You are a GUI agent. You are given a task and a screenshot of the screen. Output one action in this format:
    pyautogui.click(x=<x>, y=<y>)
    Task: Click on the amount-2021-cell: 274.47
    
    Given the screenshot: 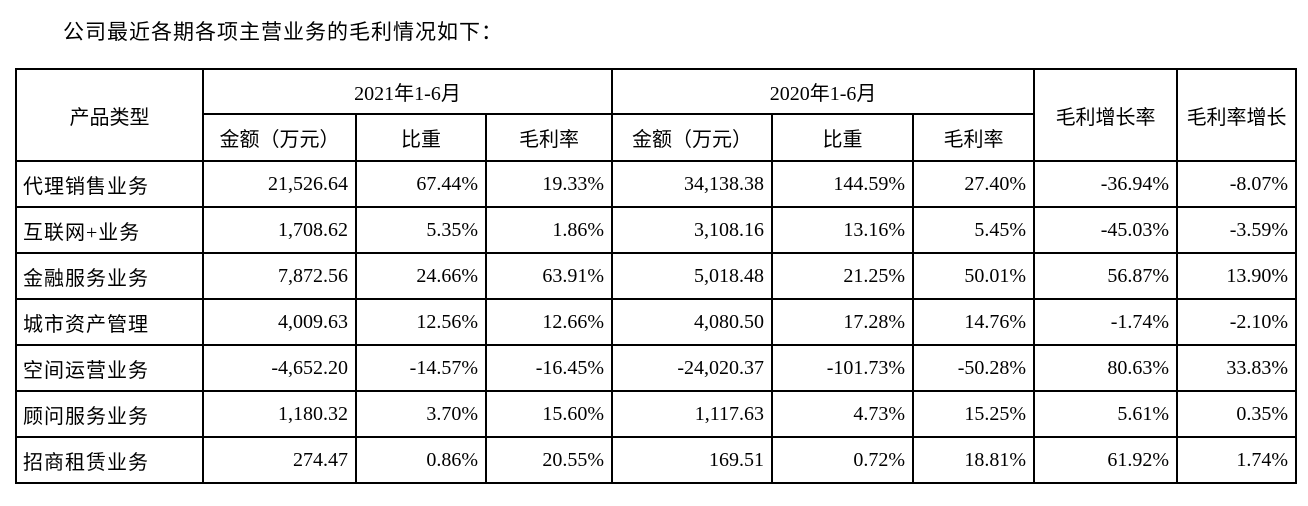 What is the action you would take?
    pyautogui.click(x=279, y=460)
    